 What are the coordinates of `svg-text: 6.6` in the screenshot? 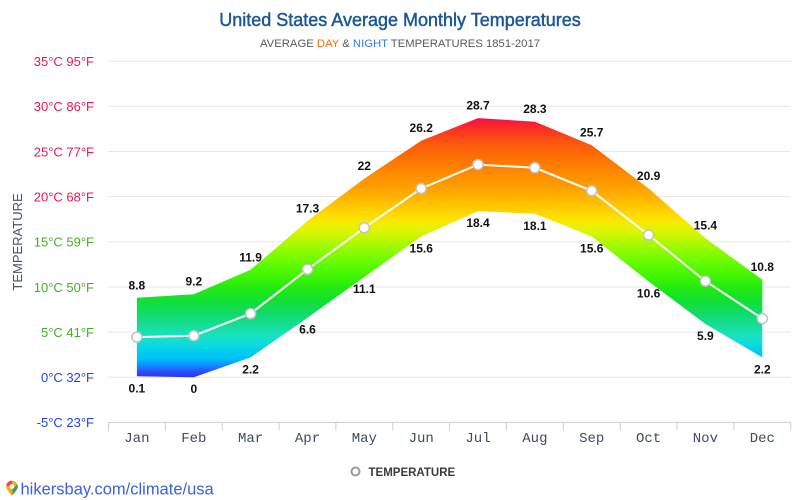 It's located at (307, 330).